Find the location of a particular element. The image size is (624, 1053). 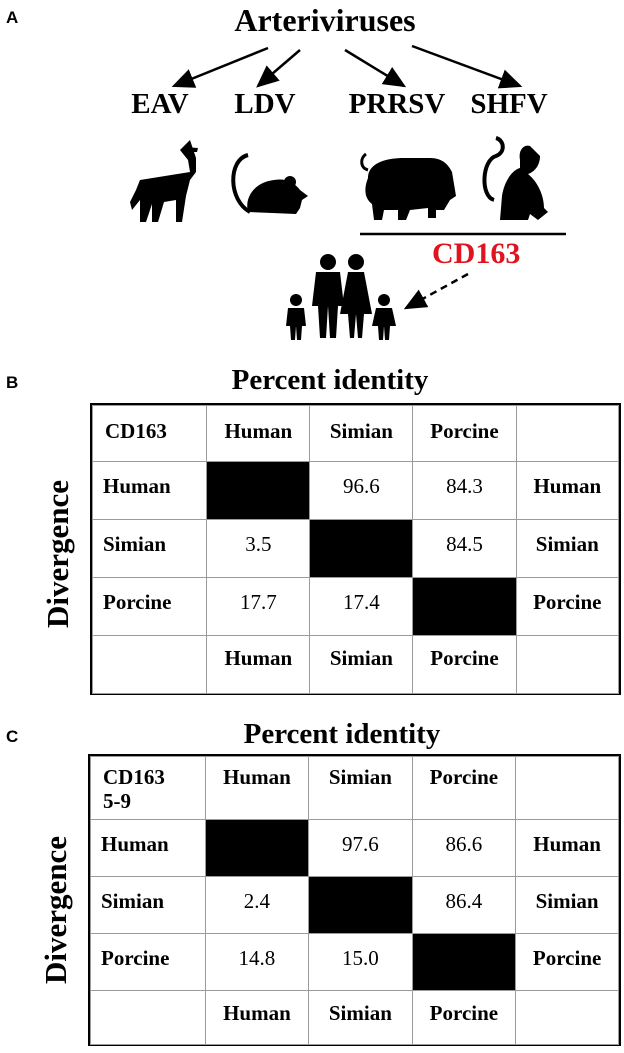

panel-b-cell: 3.5 is located at coordinates (258, 548).